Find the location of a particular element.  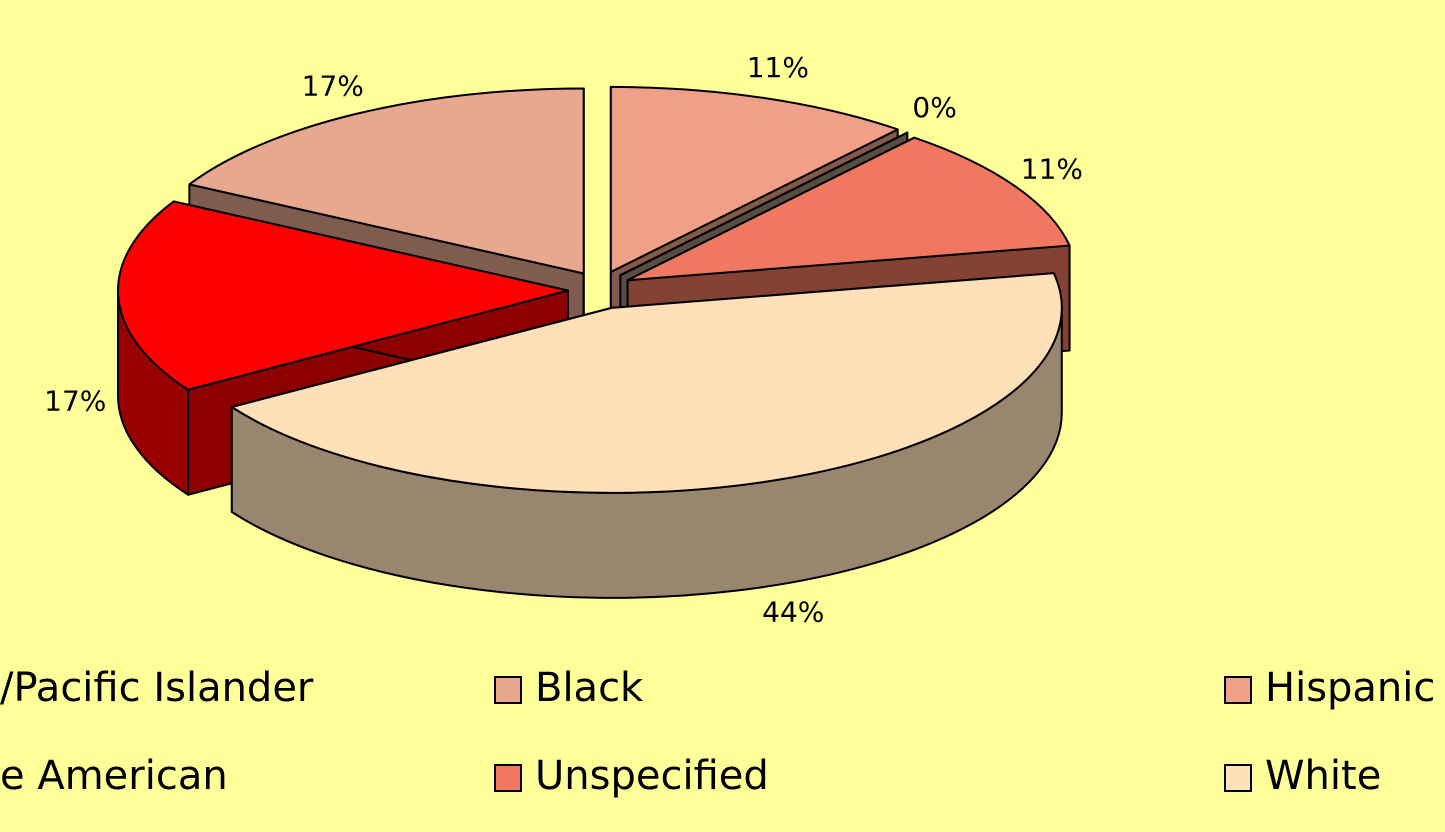

legend-label: White is located at coordinates (1323, 776).